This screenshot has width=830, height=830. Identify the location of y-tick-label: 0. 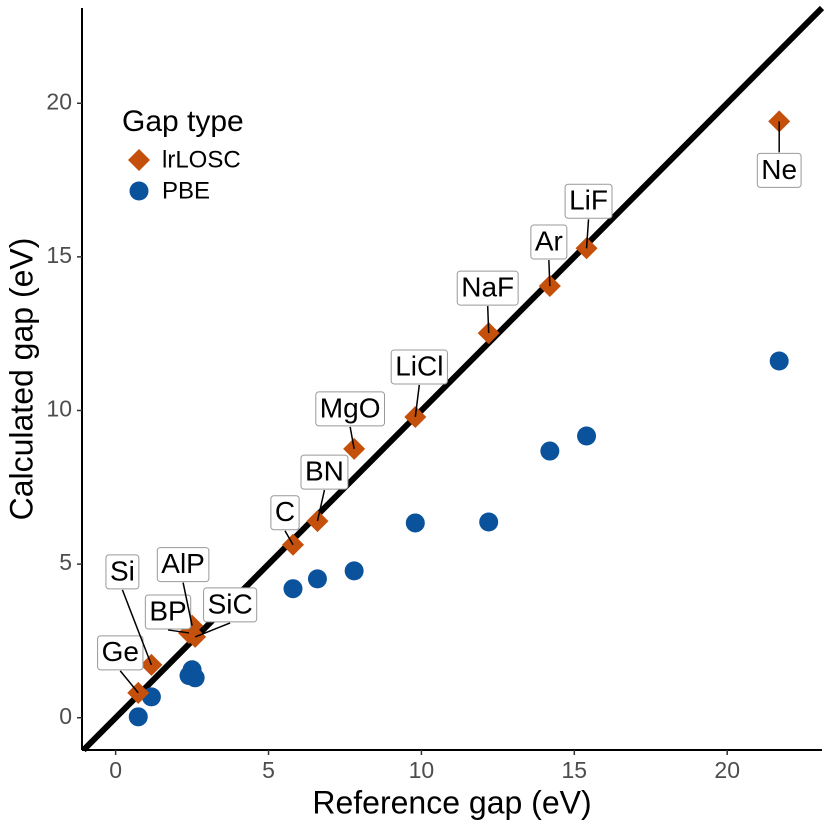
(65, 716).